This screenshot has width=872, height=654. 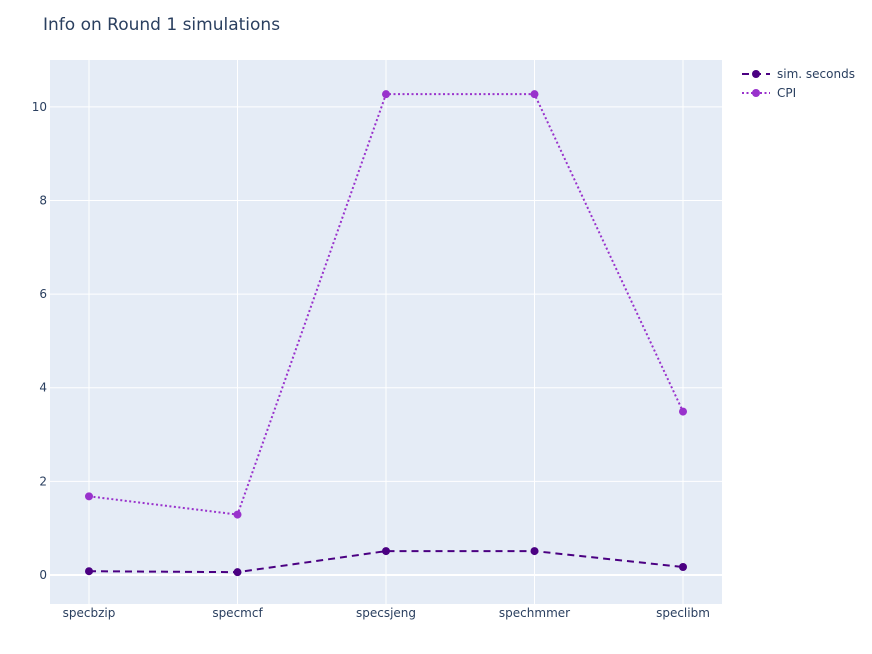 What do you see at coordinates (816, 74) in the screenshot?
I see `legend-label: sim. seconds` at bounding box center [816, 74].